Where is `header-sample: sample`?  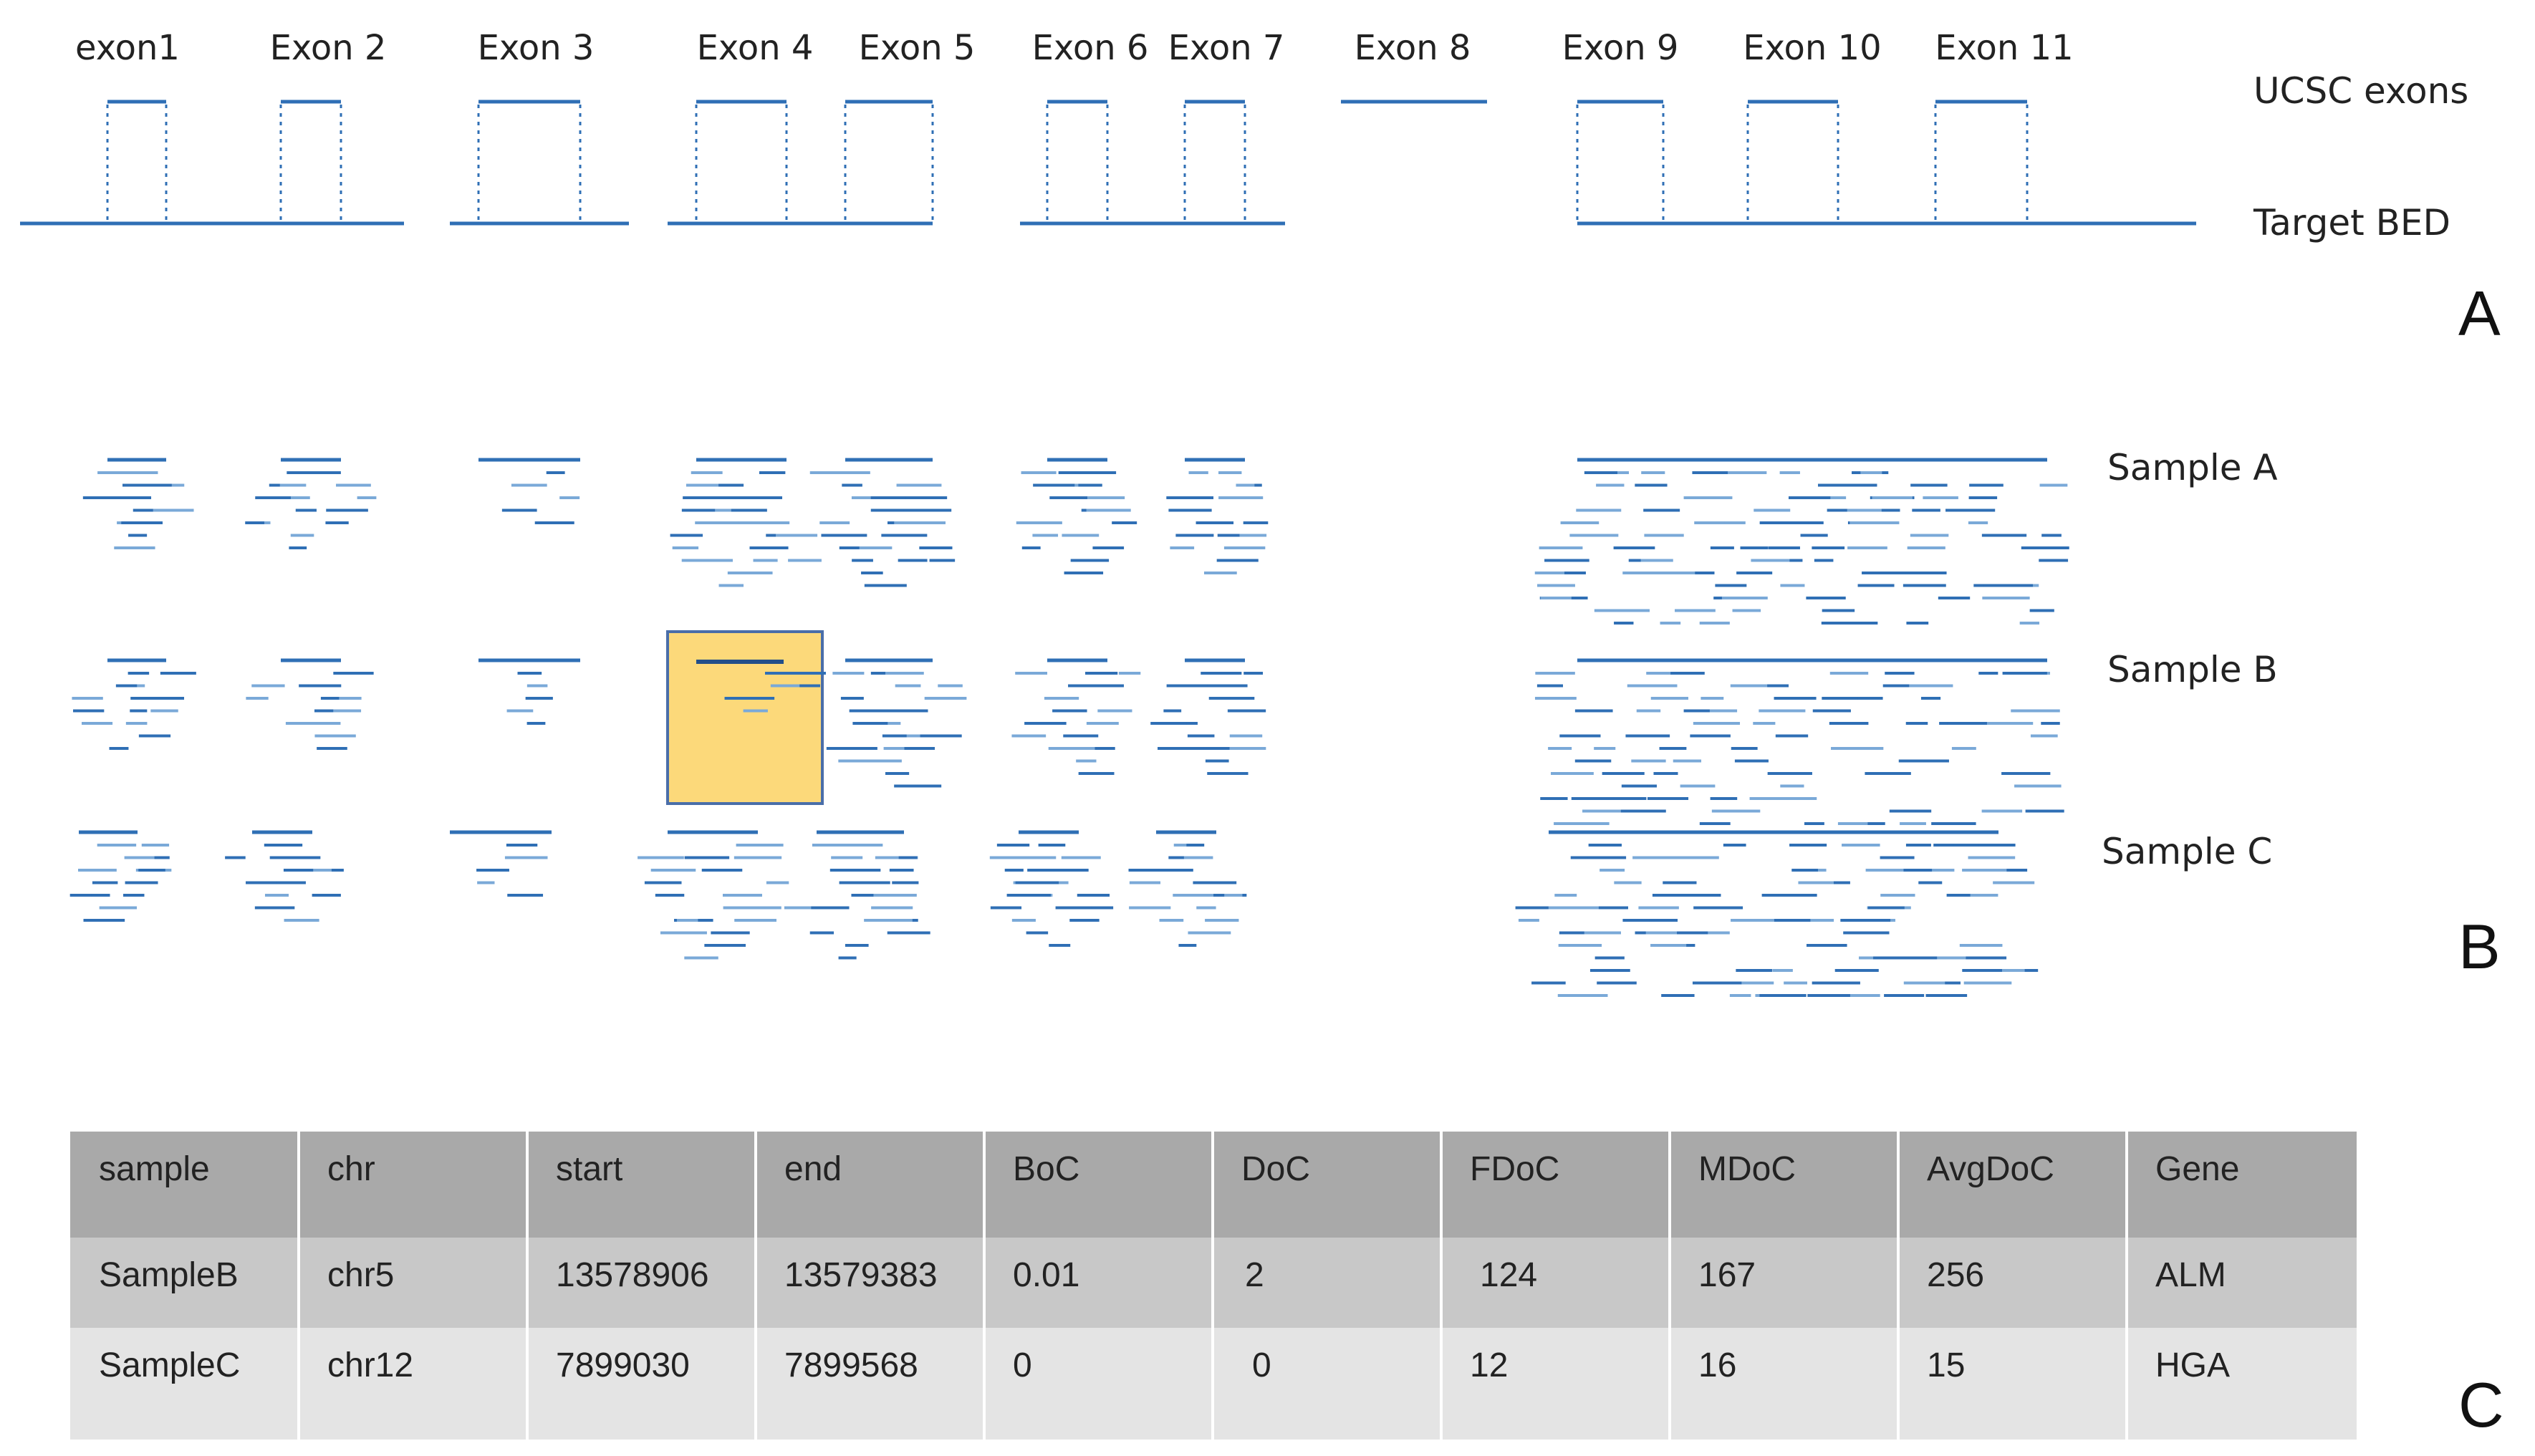
header-sample: sample is located at coordinates (154, 1169).